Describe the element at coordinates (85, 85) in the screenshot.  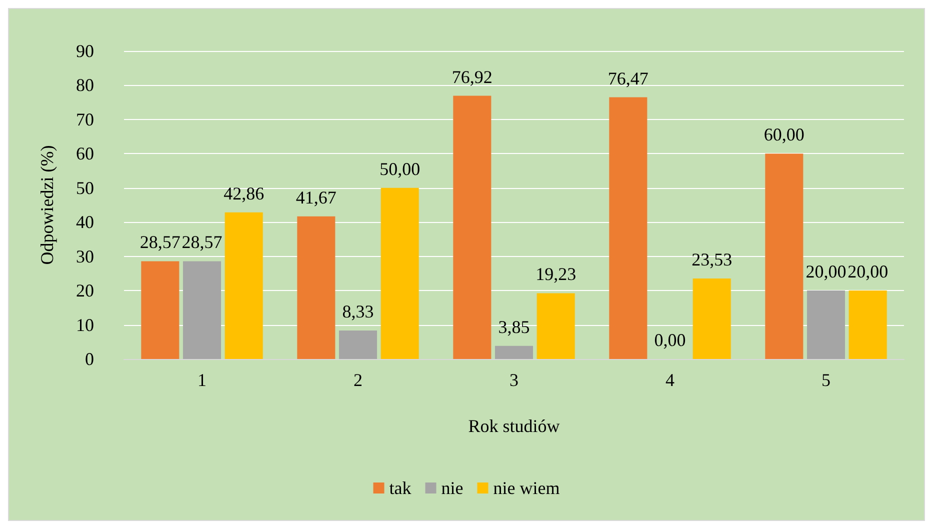
I see `y-tick-label: 80` at that location.